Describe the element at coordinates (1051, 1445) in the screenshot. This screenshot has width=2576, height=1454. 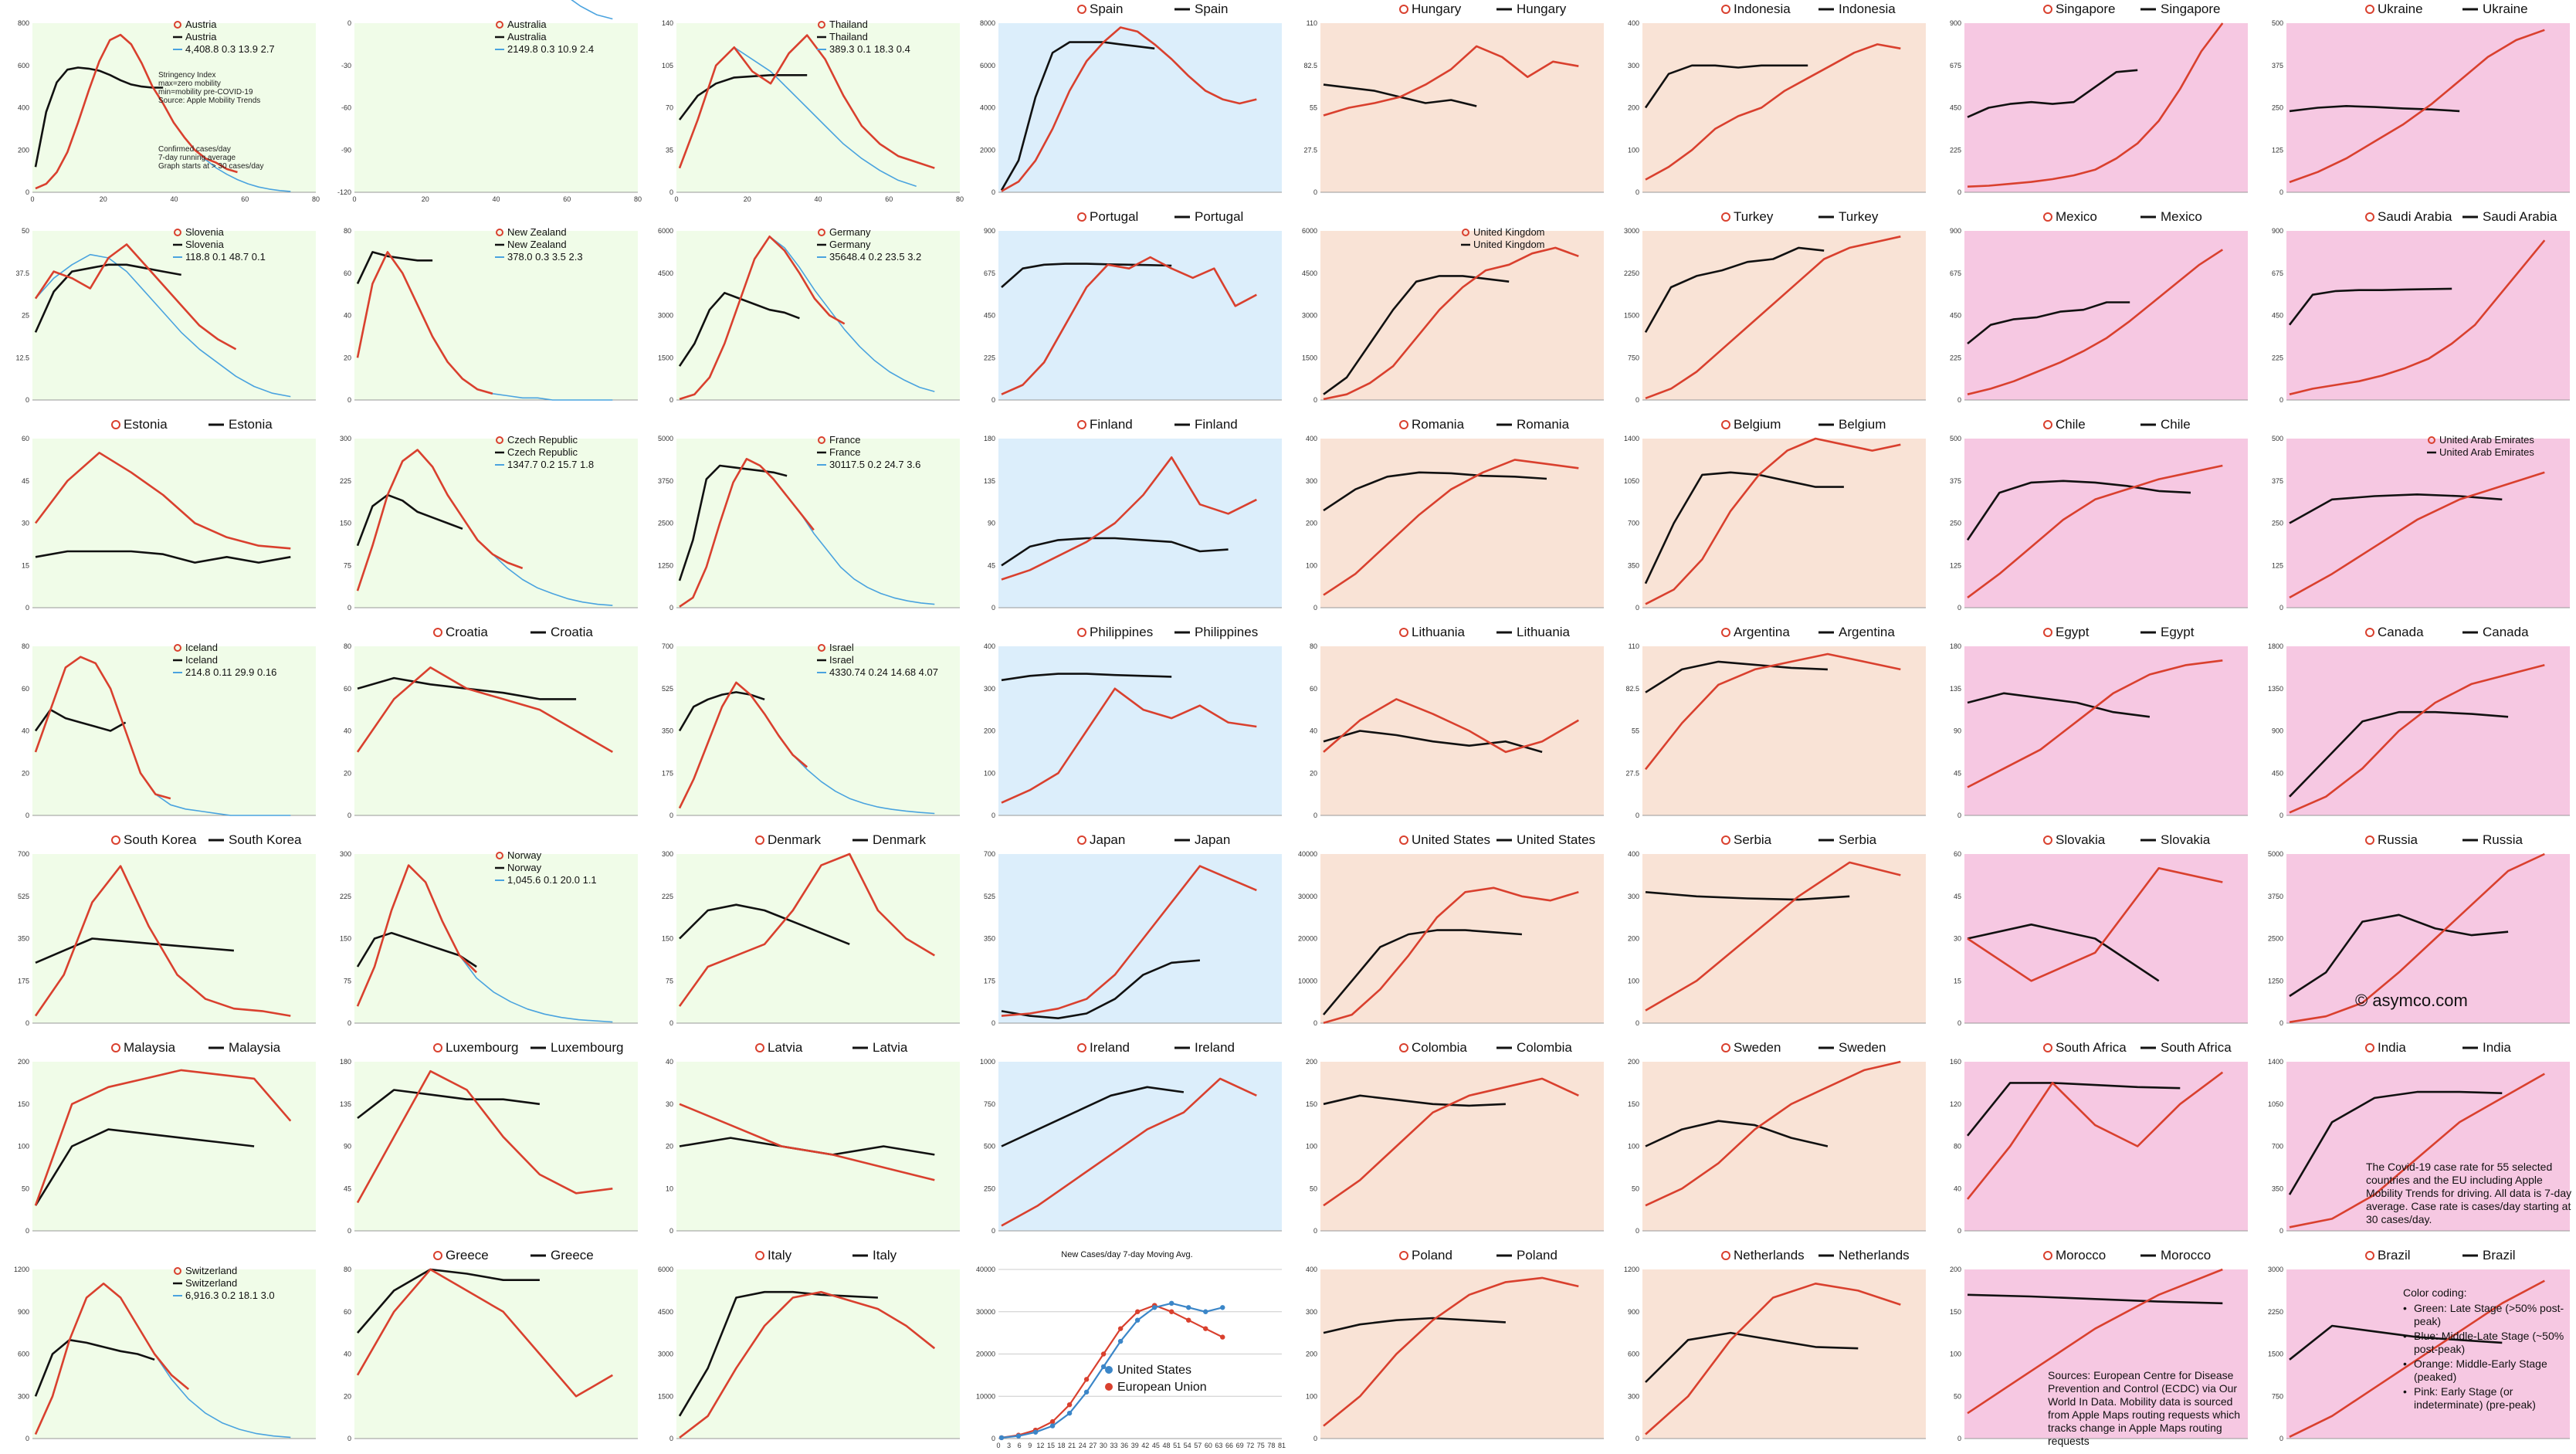
I see `x-tick-label: 15` at that location.